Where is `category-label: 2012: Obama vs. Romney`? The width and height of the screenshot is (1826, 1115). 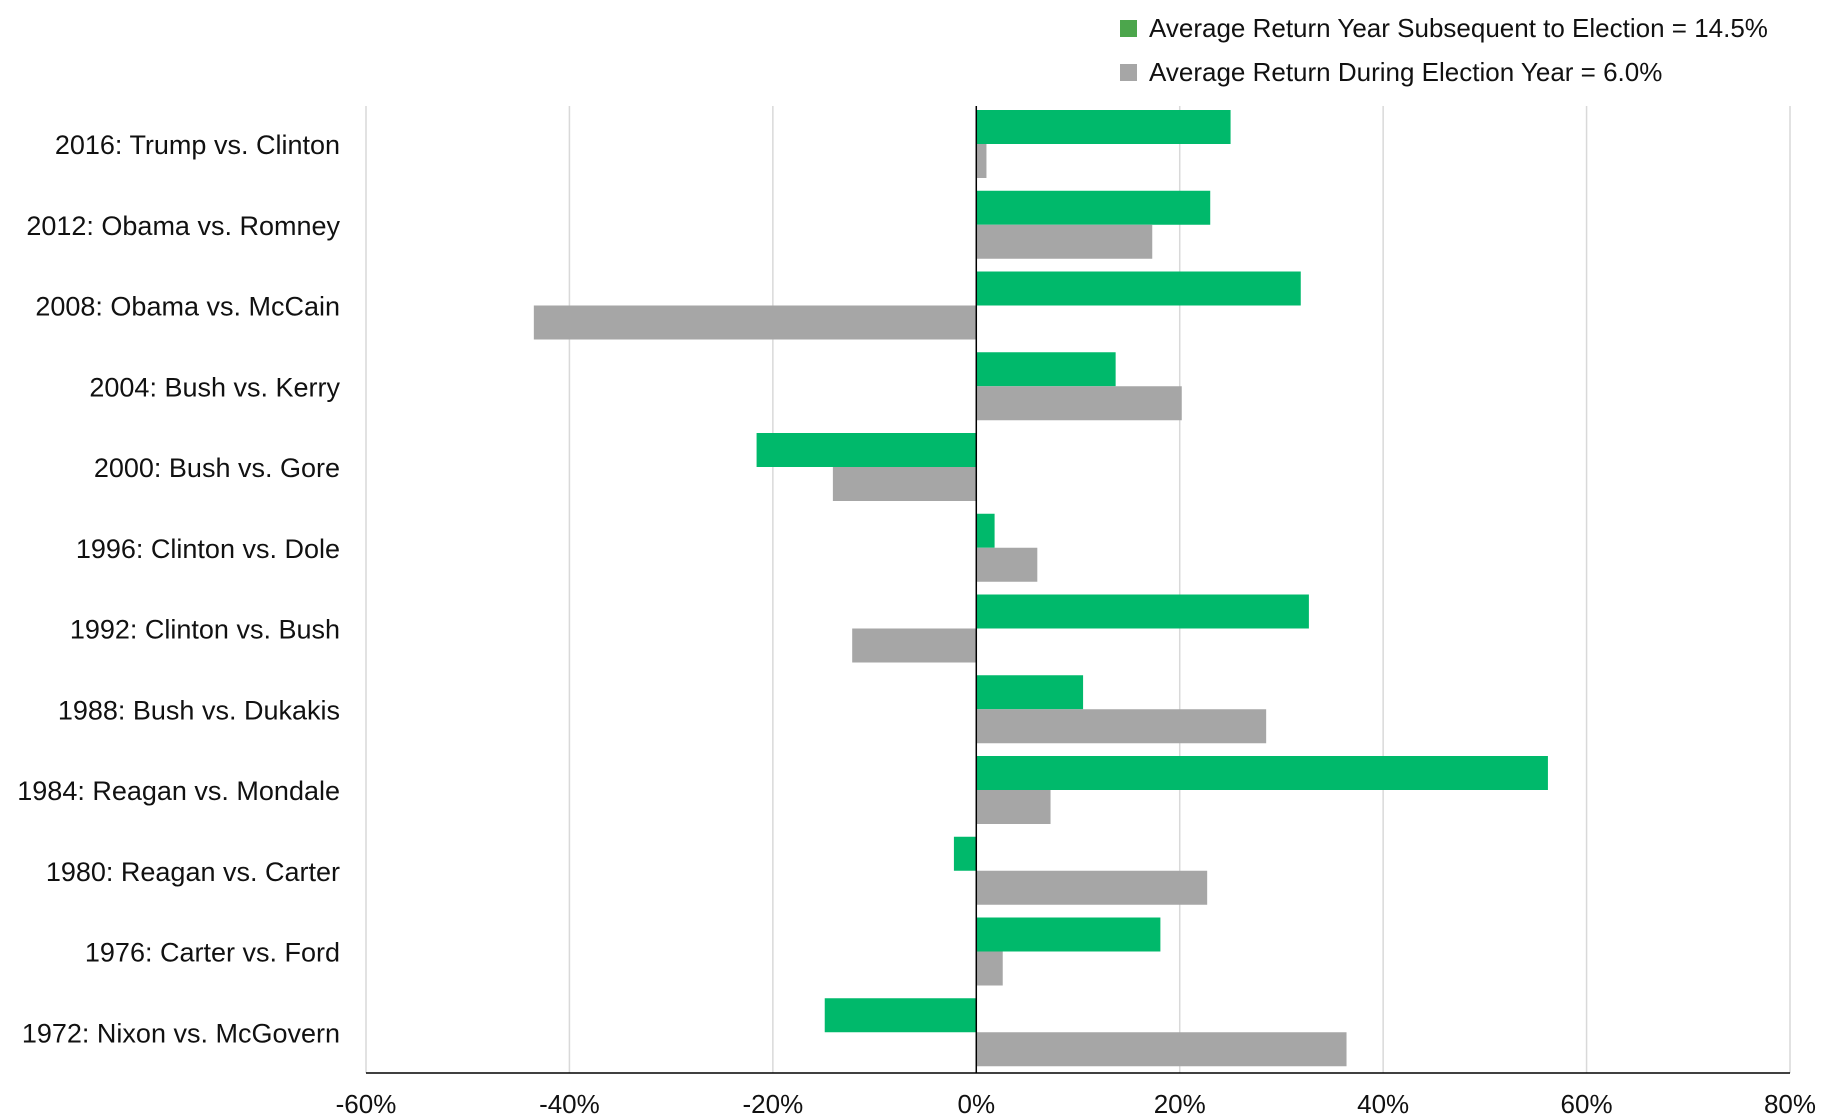 category-label: 2012: Obama vs. Romney is located at coordinates (183, 226).